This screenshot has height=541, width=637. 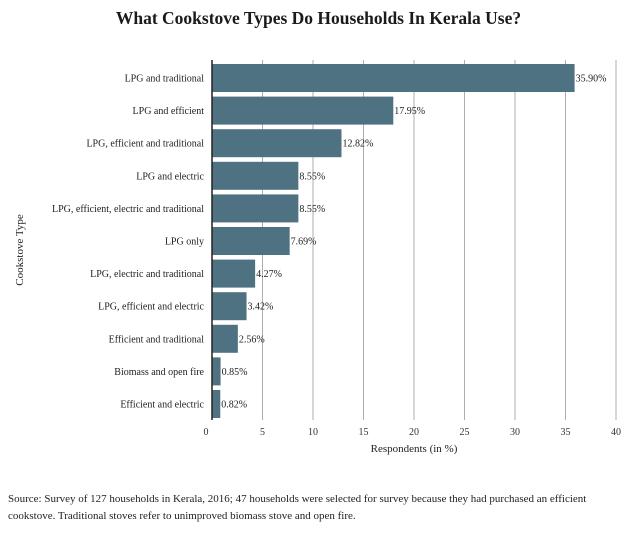 What do you see at coordinates (235, 372) in the screenshot?
I see `value-label: 0.85%` at bounding box center [235, 372].